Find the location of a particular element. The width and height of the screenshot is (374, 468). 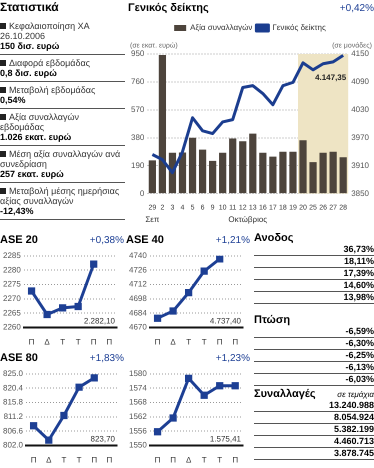

text: 18,11% is located at coordinates (314, 262).